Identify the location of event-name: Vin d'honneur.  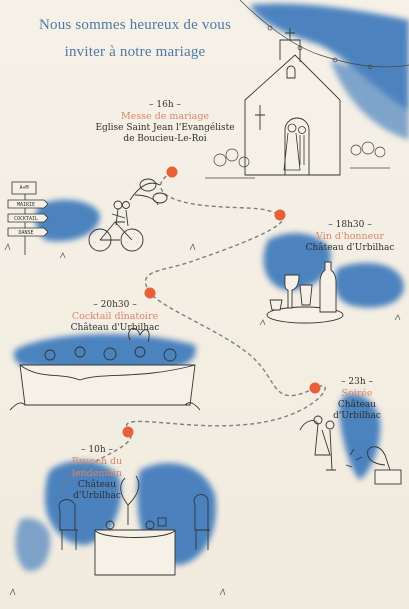
(350, 237).